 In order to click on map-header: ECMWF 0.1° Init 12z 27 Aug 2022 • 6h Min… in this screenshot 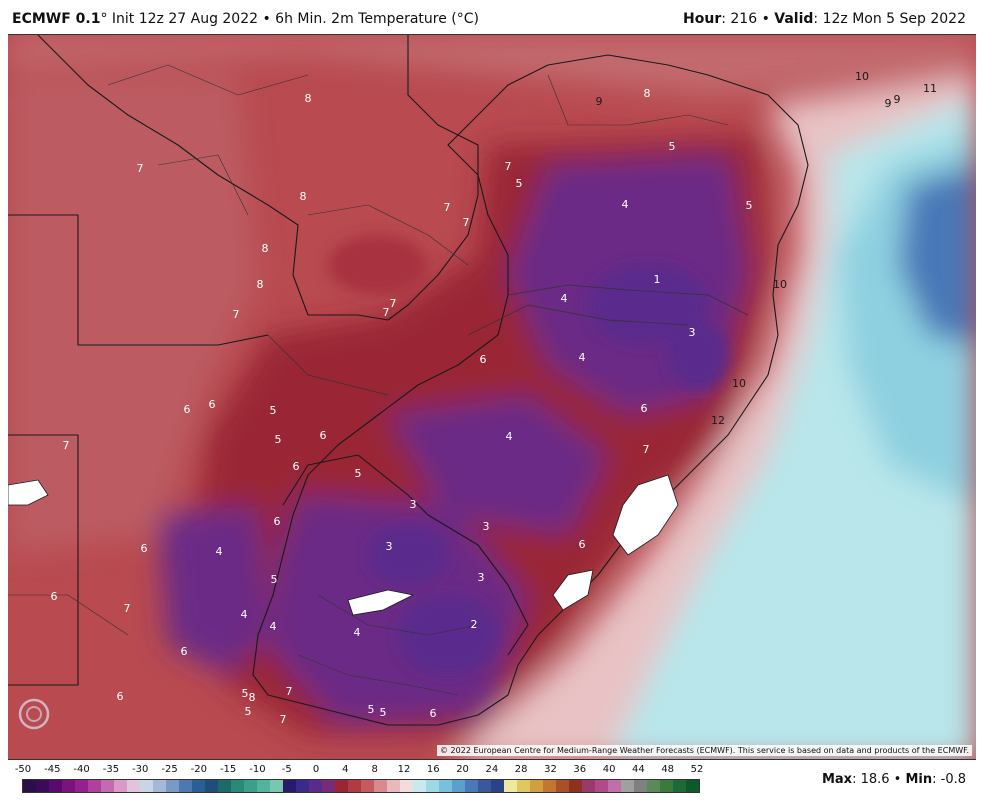, I will do `click(492, 17)`.